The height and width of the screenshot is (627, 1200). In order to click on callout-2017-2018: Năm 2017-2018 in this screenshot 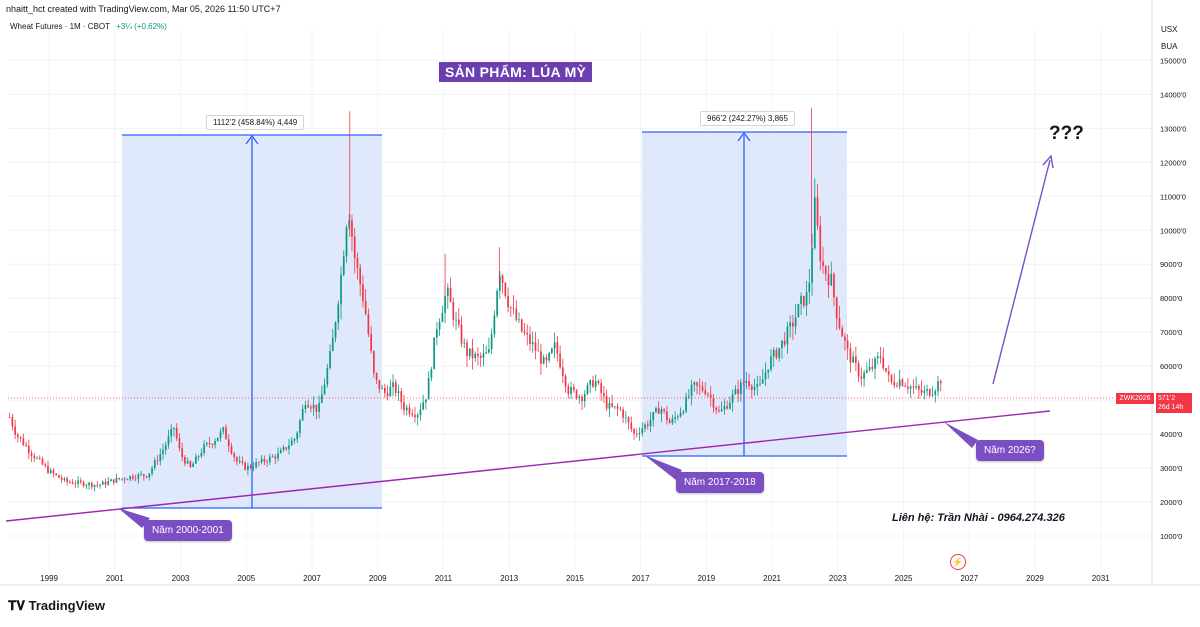, I will do `click(720, 482)`.